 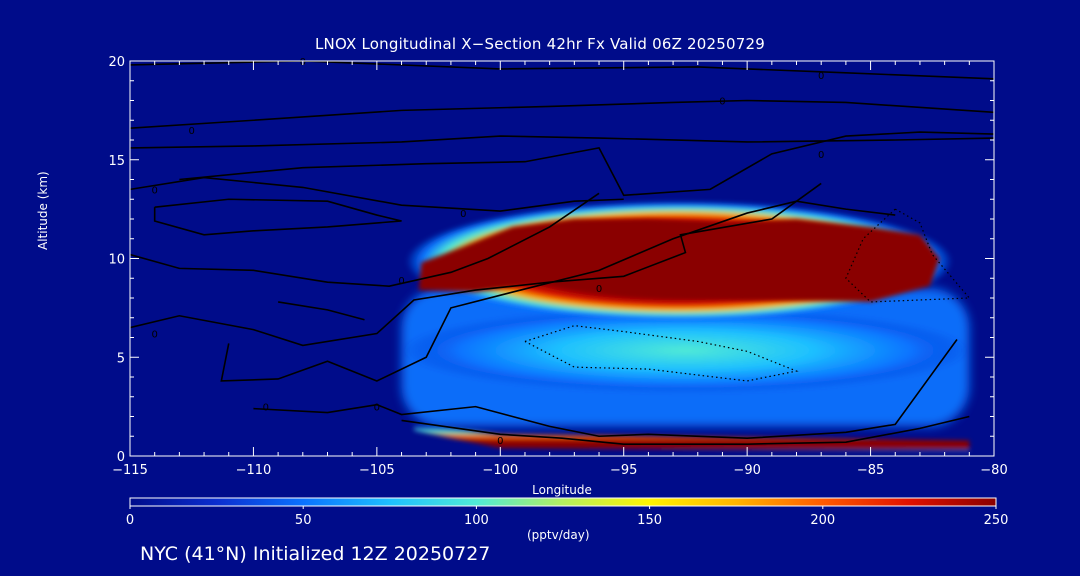 What do you see at coordinates (121, 457) in the screenshot?
I see `y-tick-label: 0` at bounding box center [121, 457].